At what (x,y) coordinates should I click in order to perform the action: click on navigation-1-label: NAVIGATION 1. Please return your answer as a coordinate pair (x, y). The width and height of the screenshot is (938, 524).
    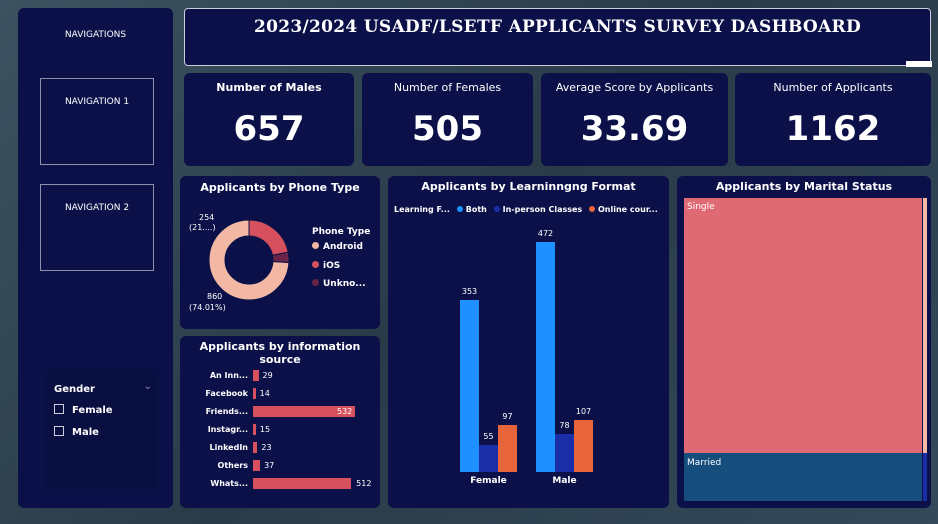
    Looking at the image, I should click on (97, 102).